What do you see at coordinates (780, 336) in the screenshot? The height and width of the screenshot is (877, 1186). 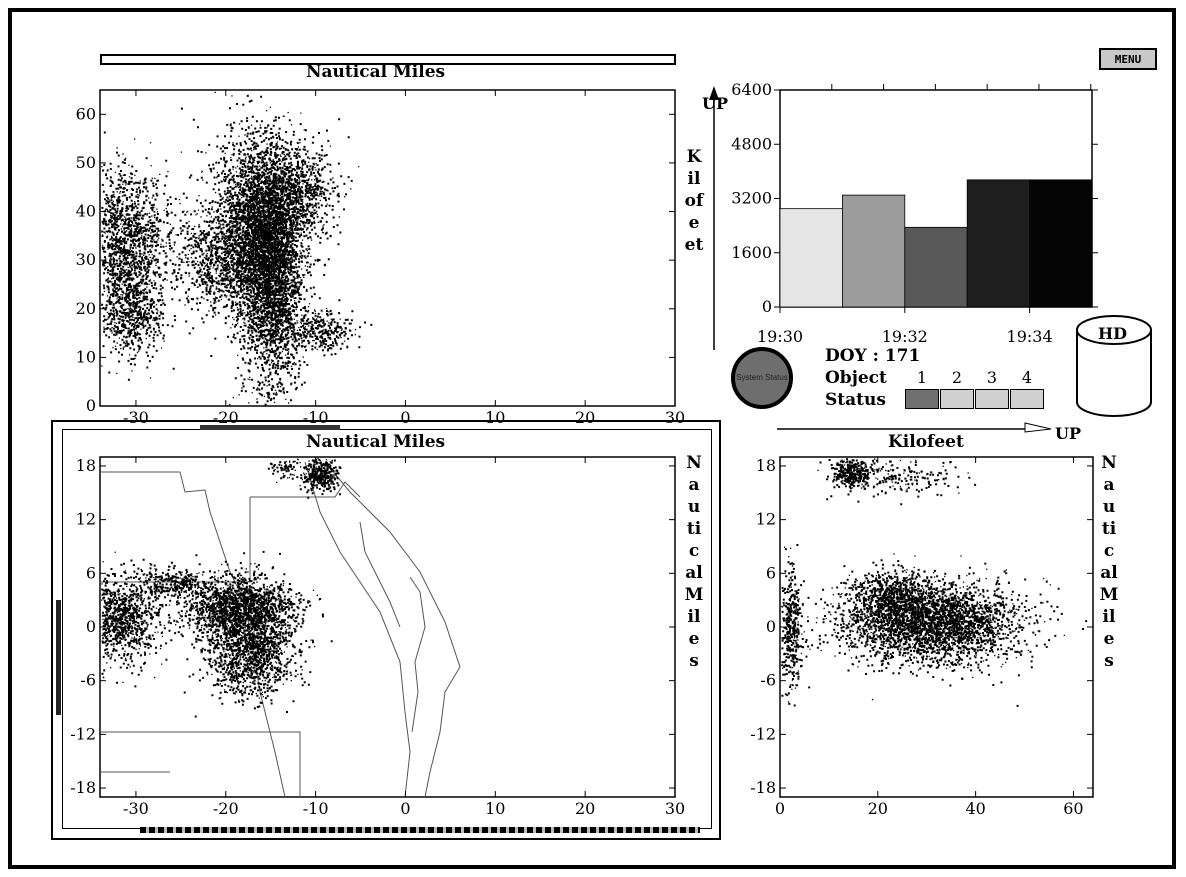 I see `bar-x-tick-label: 19:30` at bounding box center [780, 336].